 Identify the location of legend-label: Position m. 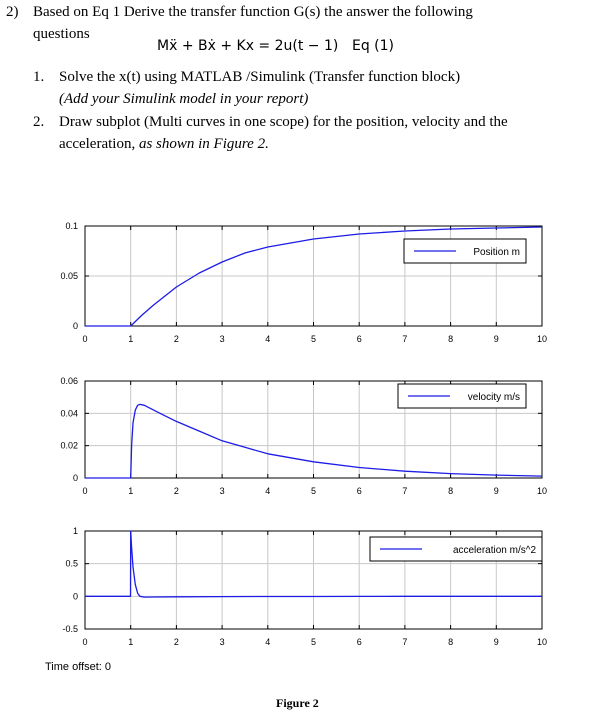
(496, 252).